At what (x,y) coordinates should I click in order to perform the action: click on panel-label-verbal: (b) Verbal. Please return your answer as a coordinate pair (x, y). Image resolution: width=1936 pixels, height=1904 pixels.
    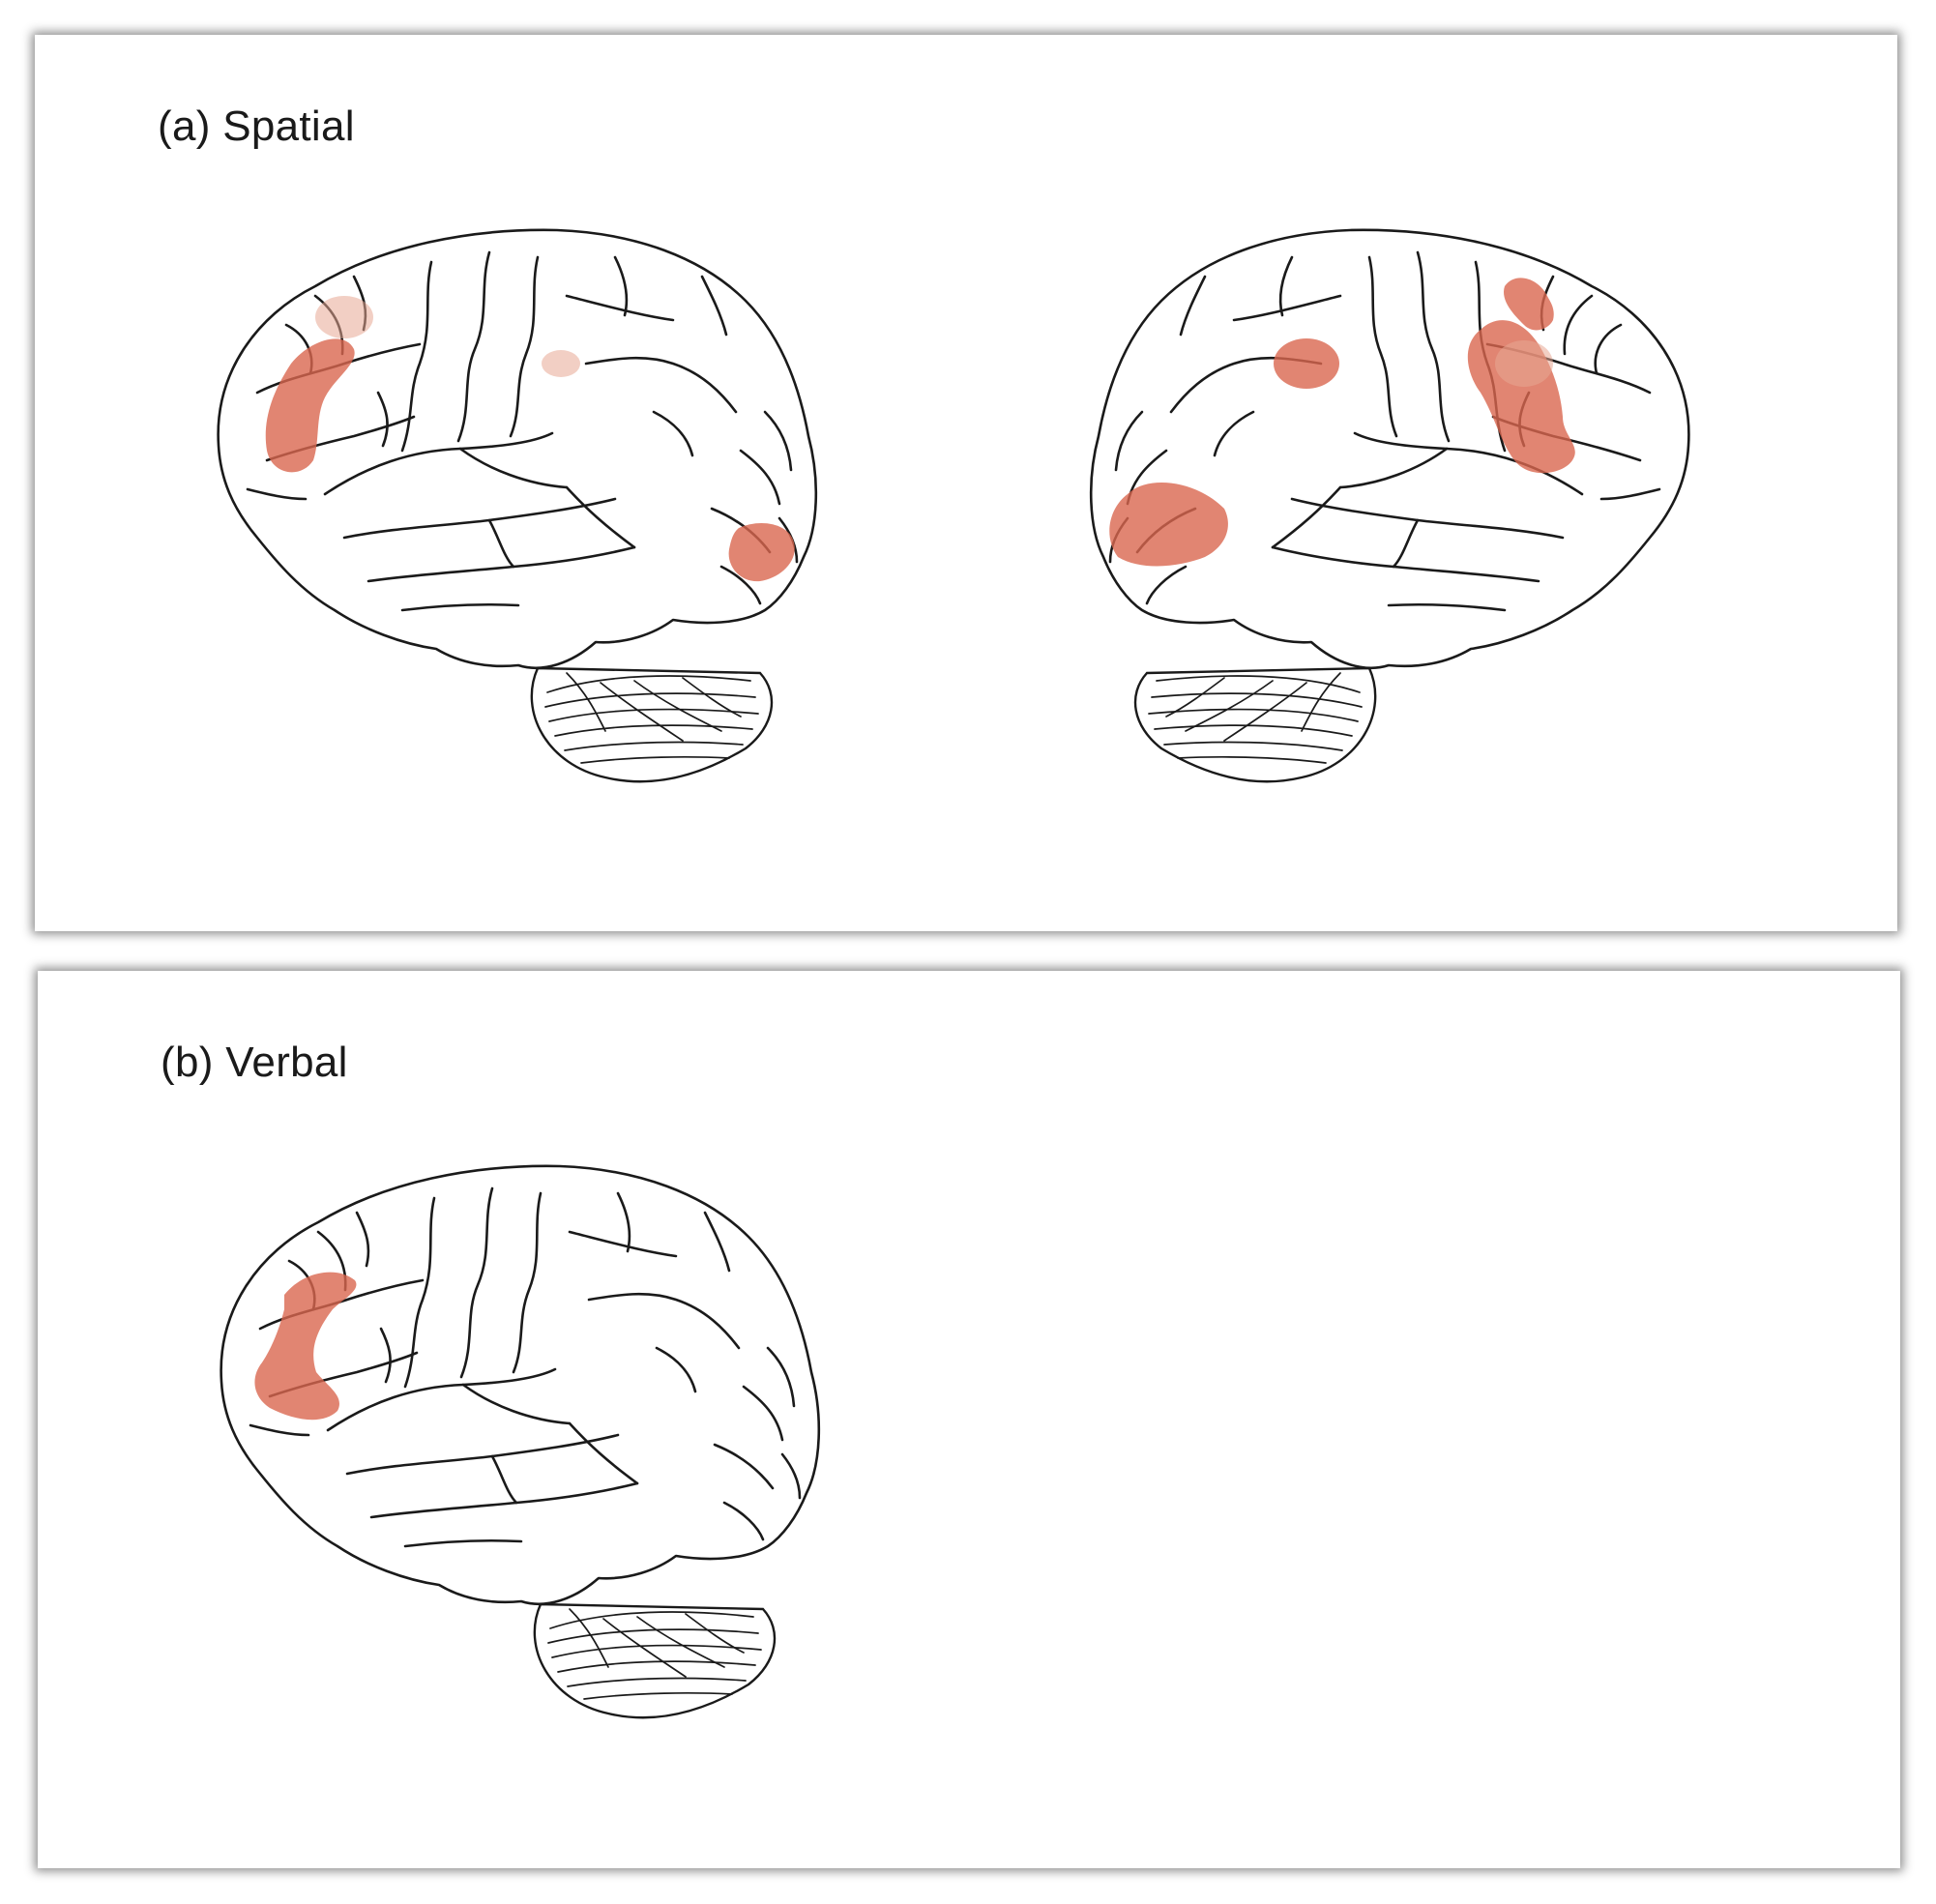
    Looking at the image, I should click on (254, 1063).